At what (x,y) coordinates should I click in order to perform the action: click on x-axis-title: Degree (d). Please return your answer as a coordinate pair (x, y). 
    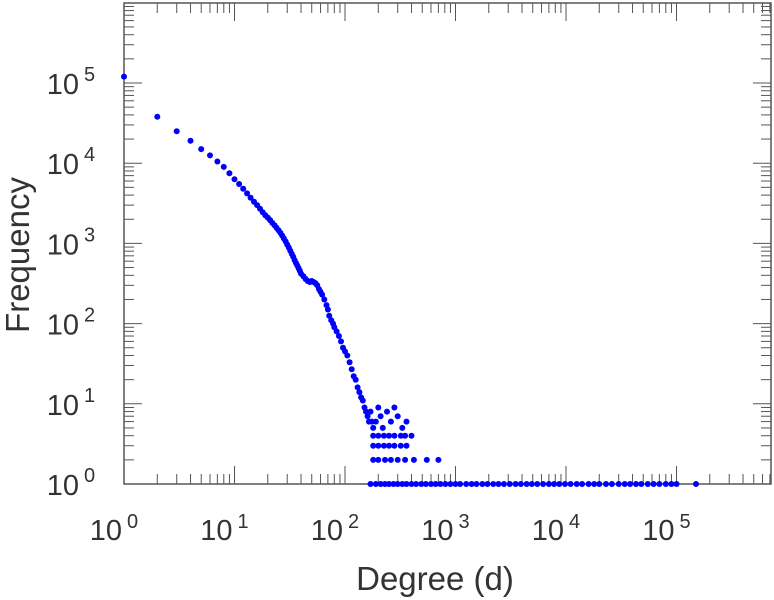
    Looking at the image, I should click on (435, 578).